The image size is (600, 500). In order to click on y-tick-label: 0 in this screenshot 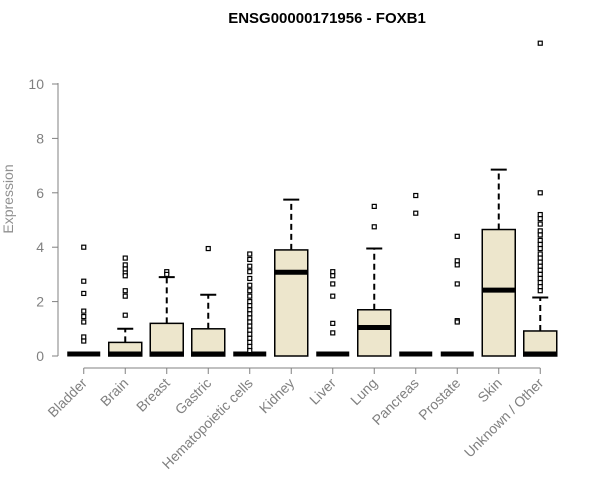, I will do `click(40, 356)`.